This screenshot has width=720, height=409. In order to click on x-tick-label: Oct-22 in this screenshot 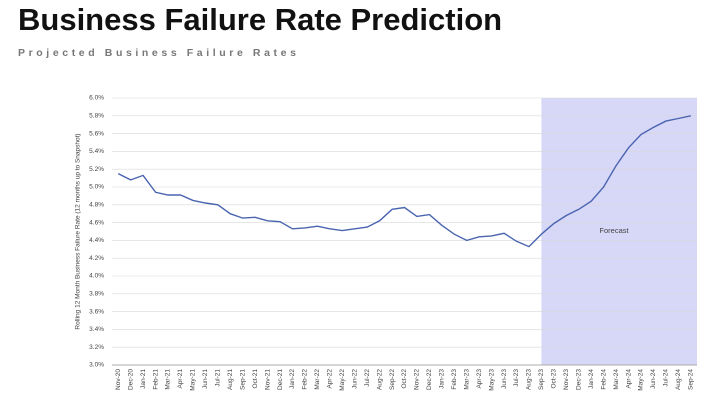, I will do `click(404, 379)`.